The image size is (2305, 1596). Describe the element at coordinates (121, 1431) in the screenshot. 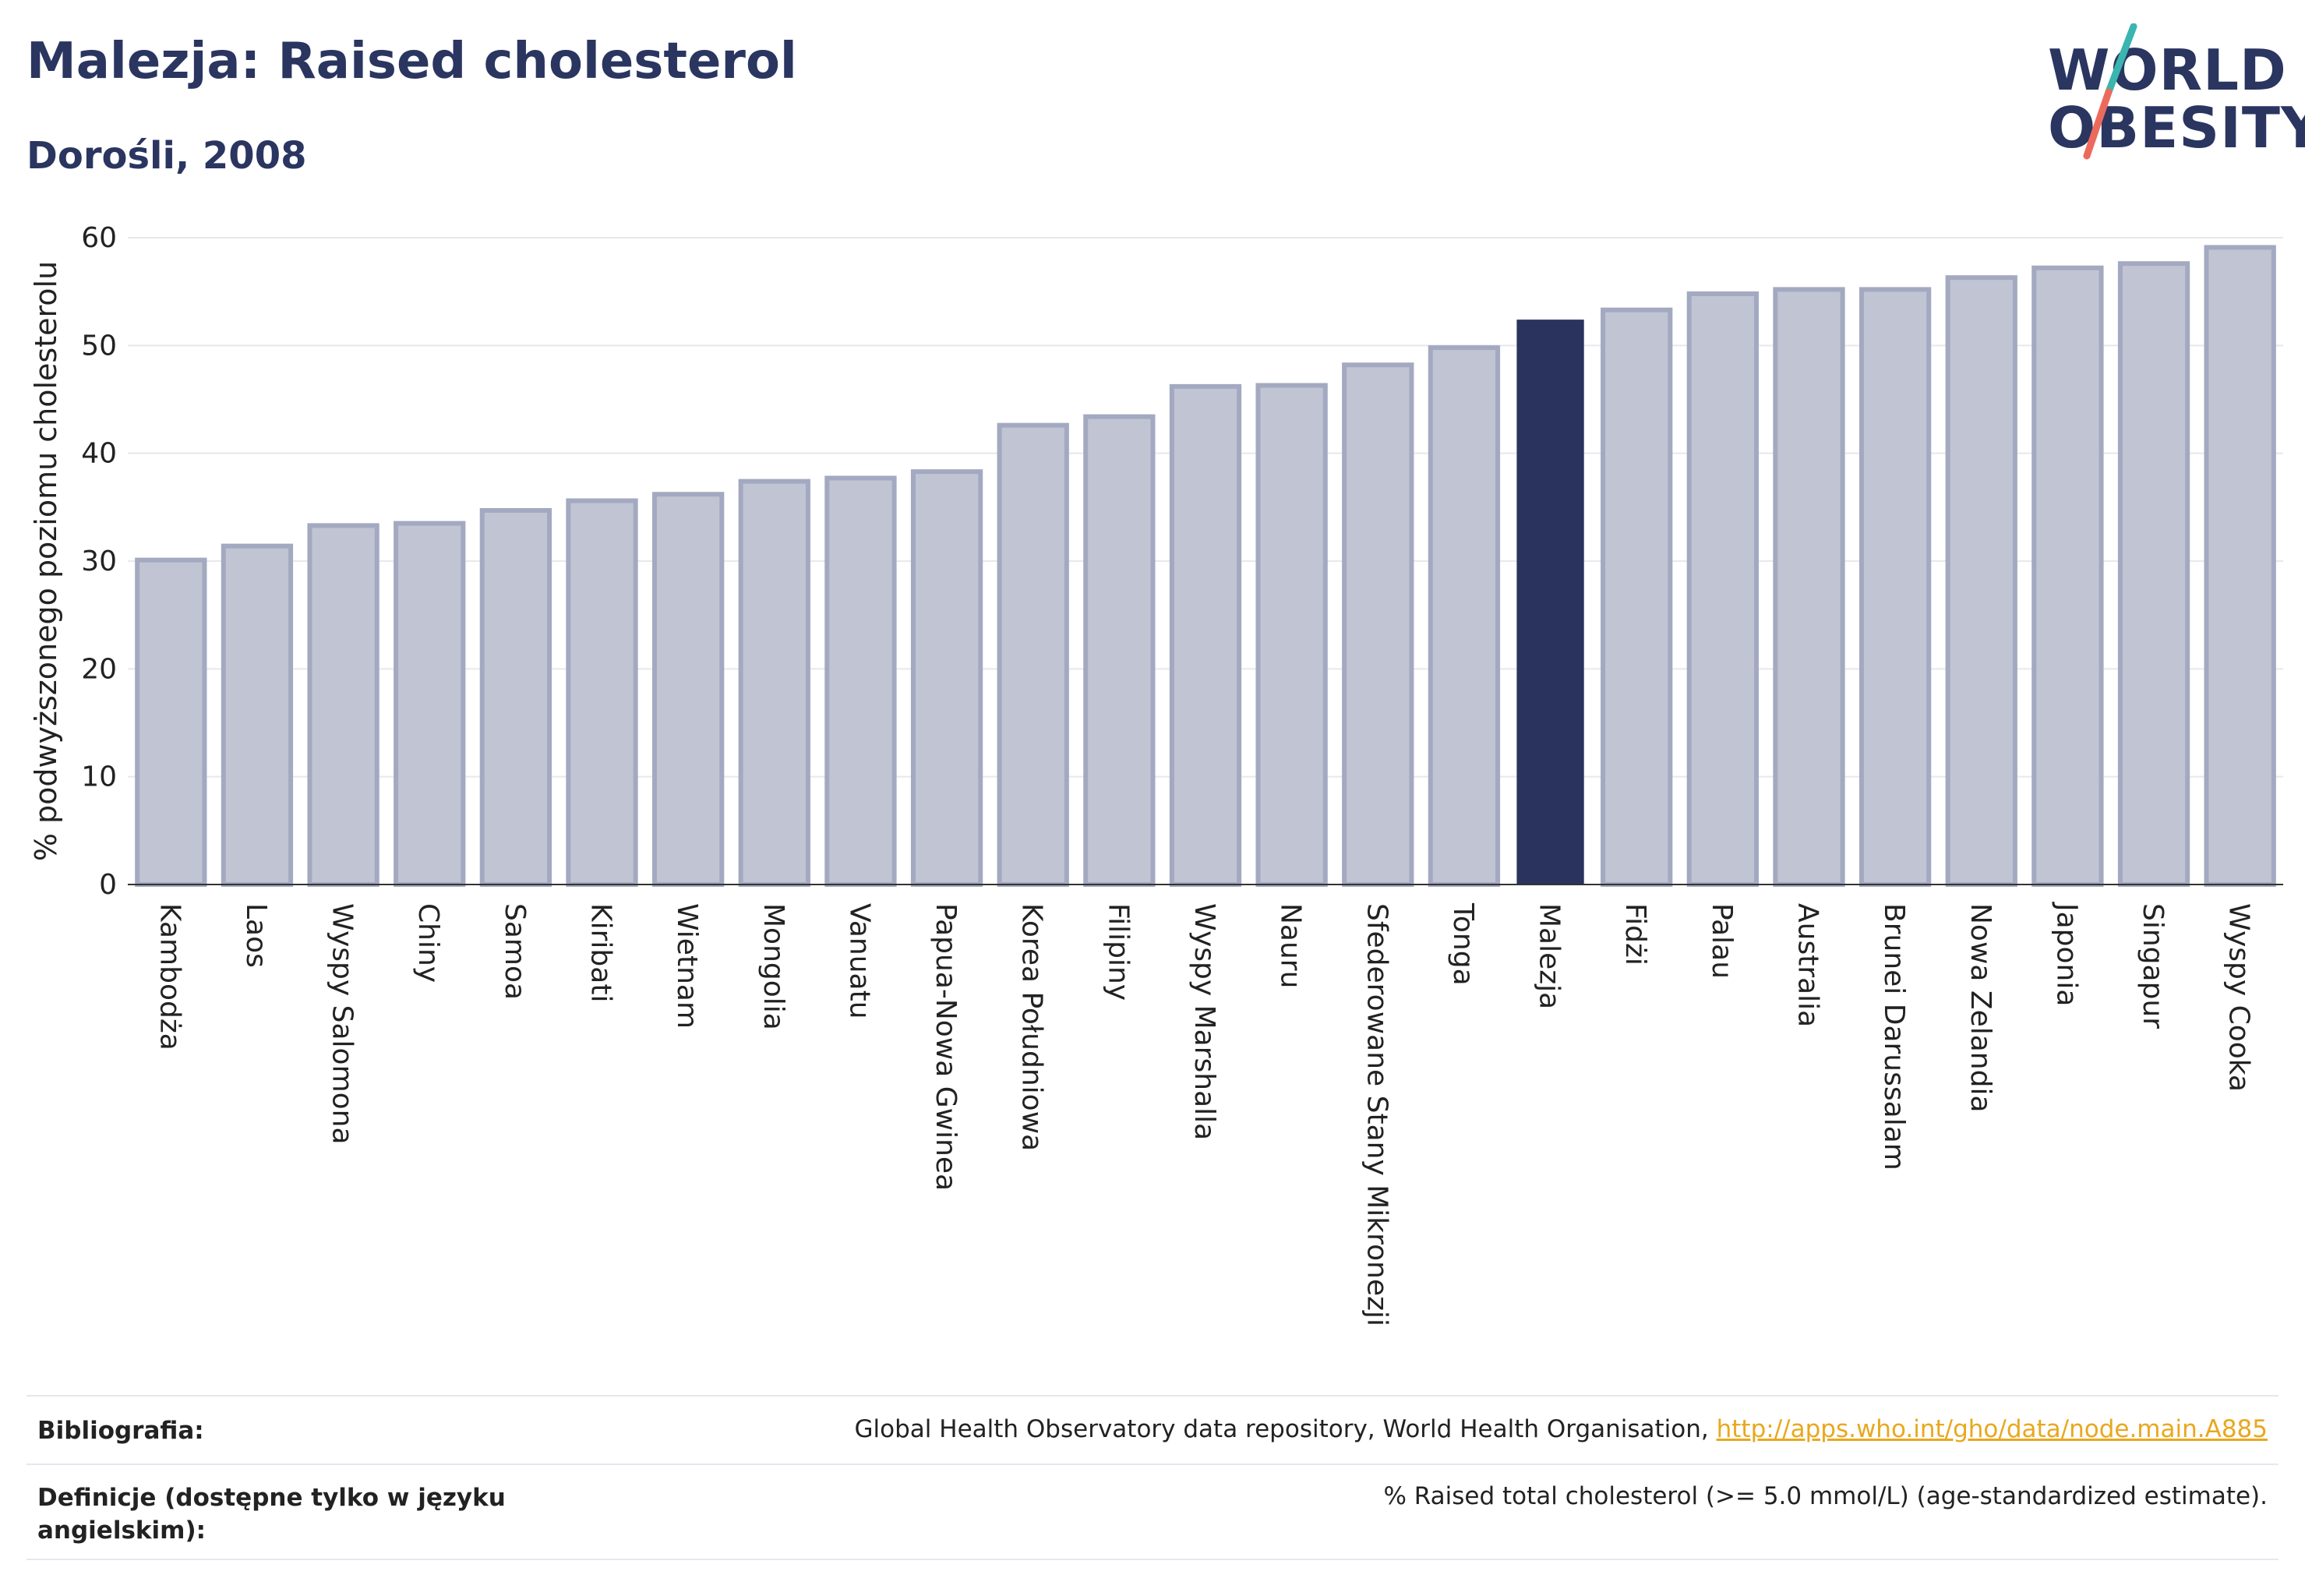

I see `bibliography-label: Bibliografia:` at that location.